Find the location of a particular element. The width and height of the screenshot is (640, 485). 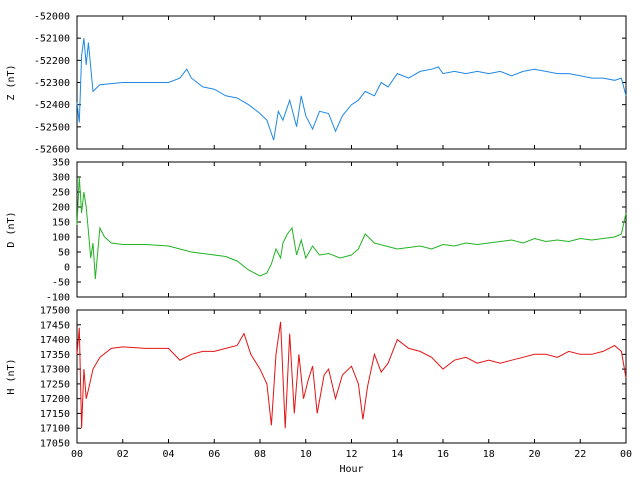

y-tick-label: -52300 is located at coordinates (52, 83).